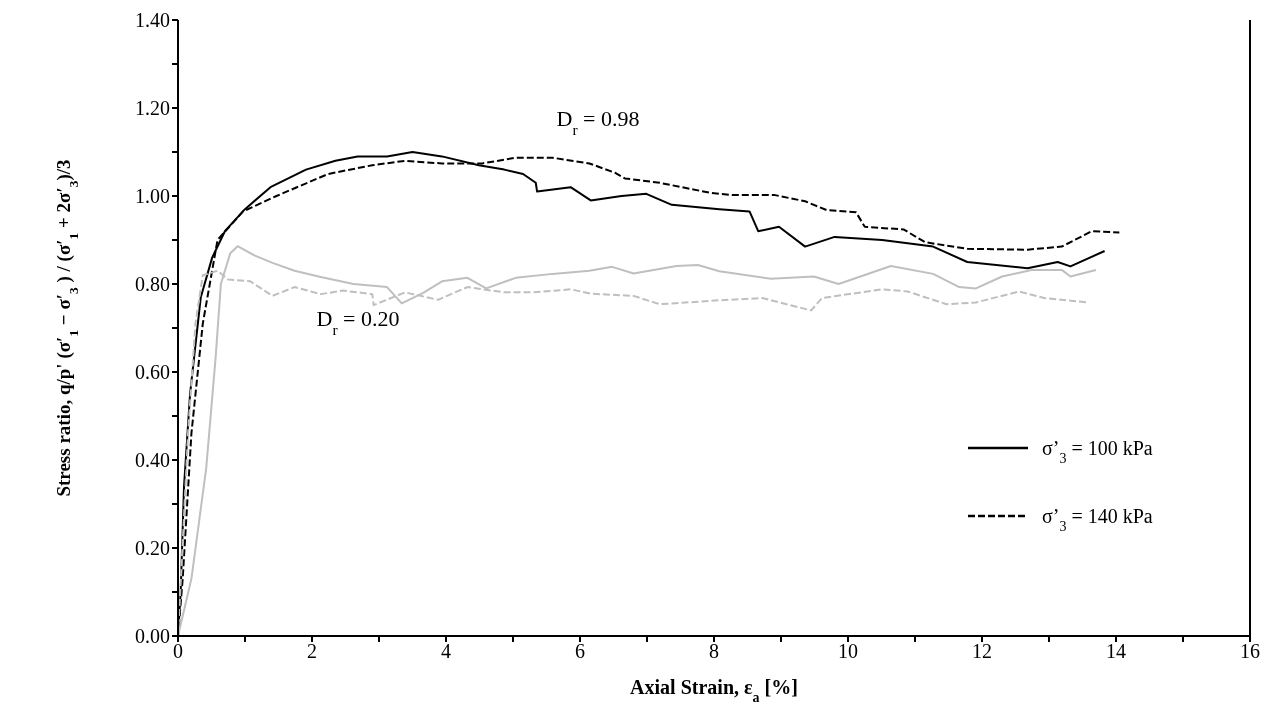 The image size is (1280, 717). I want to click on y-tick-label: 0.80, so click(152, 284).